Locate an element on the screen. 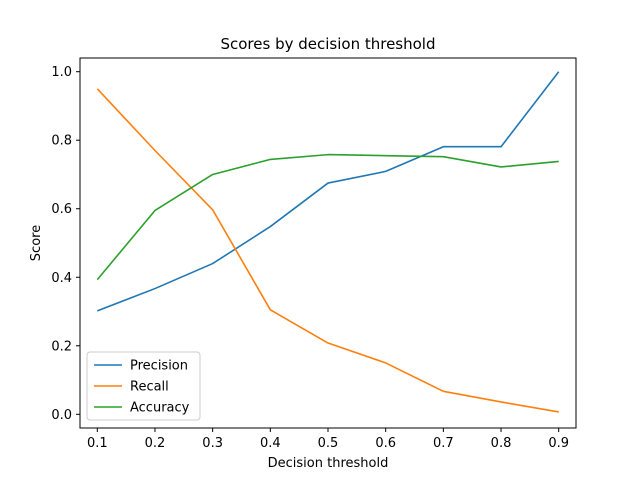  y-tick-label: 0.2 is located at coordinates (61, 346).